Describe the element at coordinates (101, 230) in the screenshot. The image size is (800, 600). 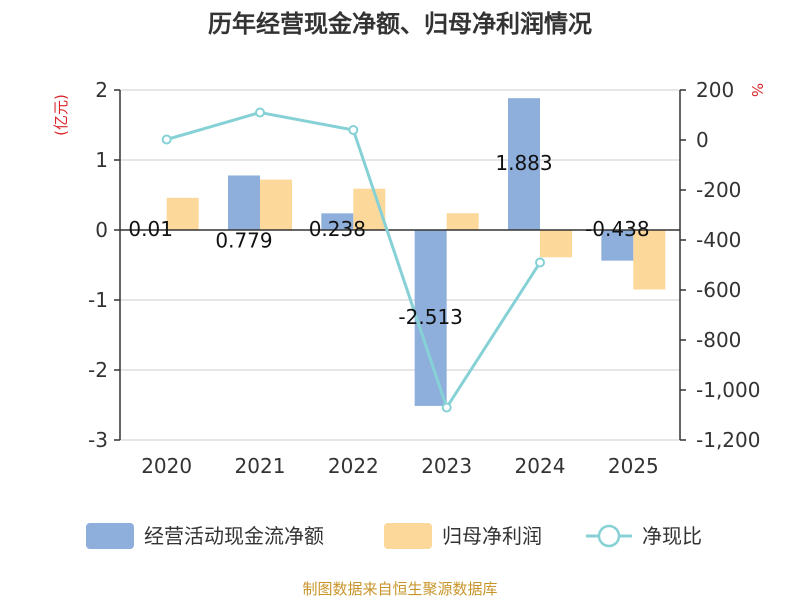
I see `left-tick-label: 0` at that location.